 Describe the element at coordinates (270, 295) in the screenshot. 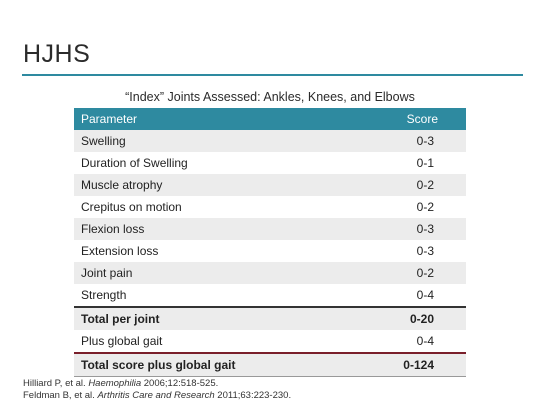

I see `table-row: Strength 0-4` at that location.